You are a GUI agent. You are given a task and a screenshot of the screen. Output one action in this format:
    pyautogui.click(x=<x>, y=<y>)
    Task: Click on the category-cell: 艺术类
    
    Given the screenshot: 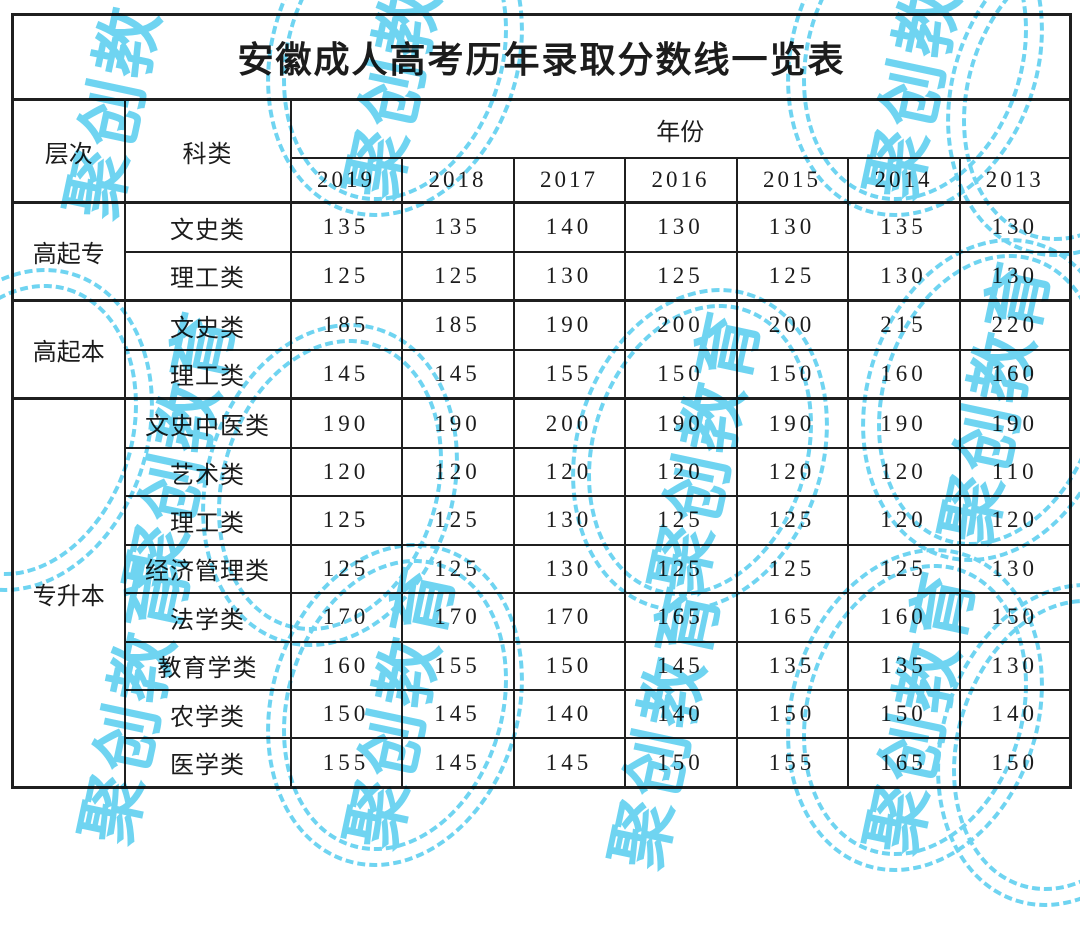 What is the action you would take?
    pyautogui.click(x=207, y=472)
    